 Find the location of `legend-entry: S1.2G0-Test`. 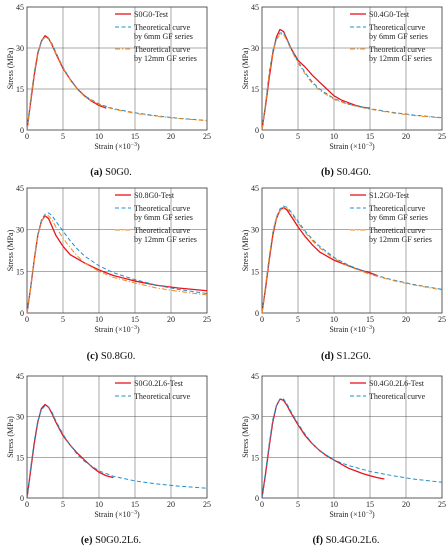

legend-entry: S1.2G0-Test is located at coordinates (389, 195).